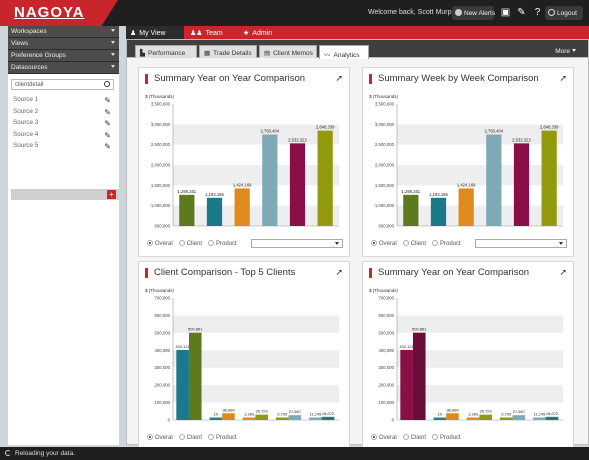 This screenshot has width=589, height=460. Describe the element at coordinates (564, 13) in the screenshot. I see `logout-button: Logout` at that location.